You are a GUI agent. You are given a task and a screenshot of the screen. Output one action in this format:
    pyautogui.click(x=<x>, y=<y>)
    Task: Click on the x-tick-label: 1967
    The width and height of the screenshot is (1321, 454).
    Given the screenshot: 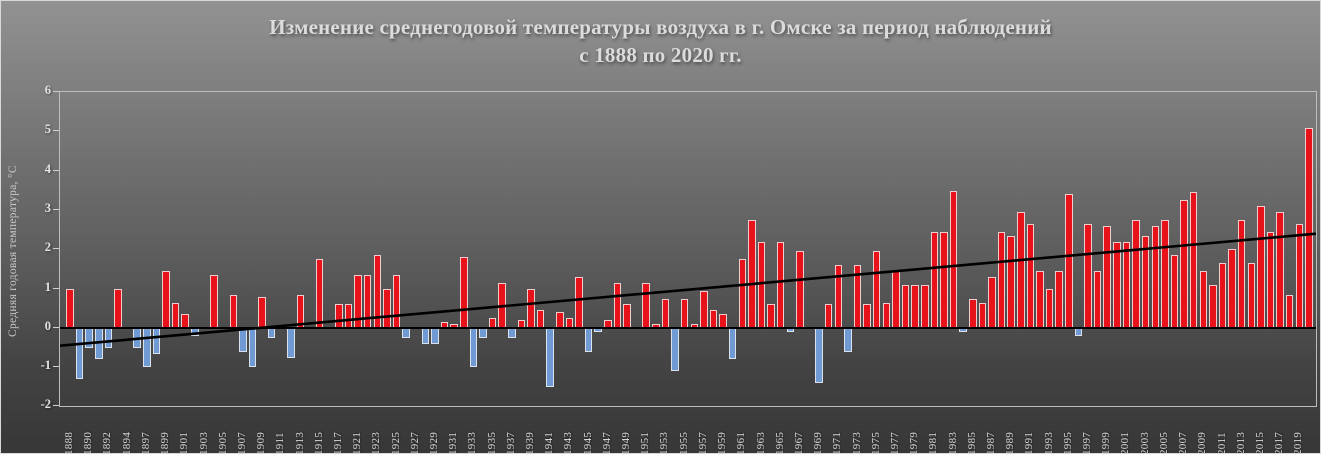 What is the action you would take?
    pyautogui.click(x=798, y=442)
    